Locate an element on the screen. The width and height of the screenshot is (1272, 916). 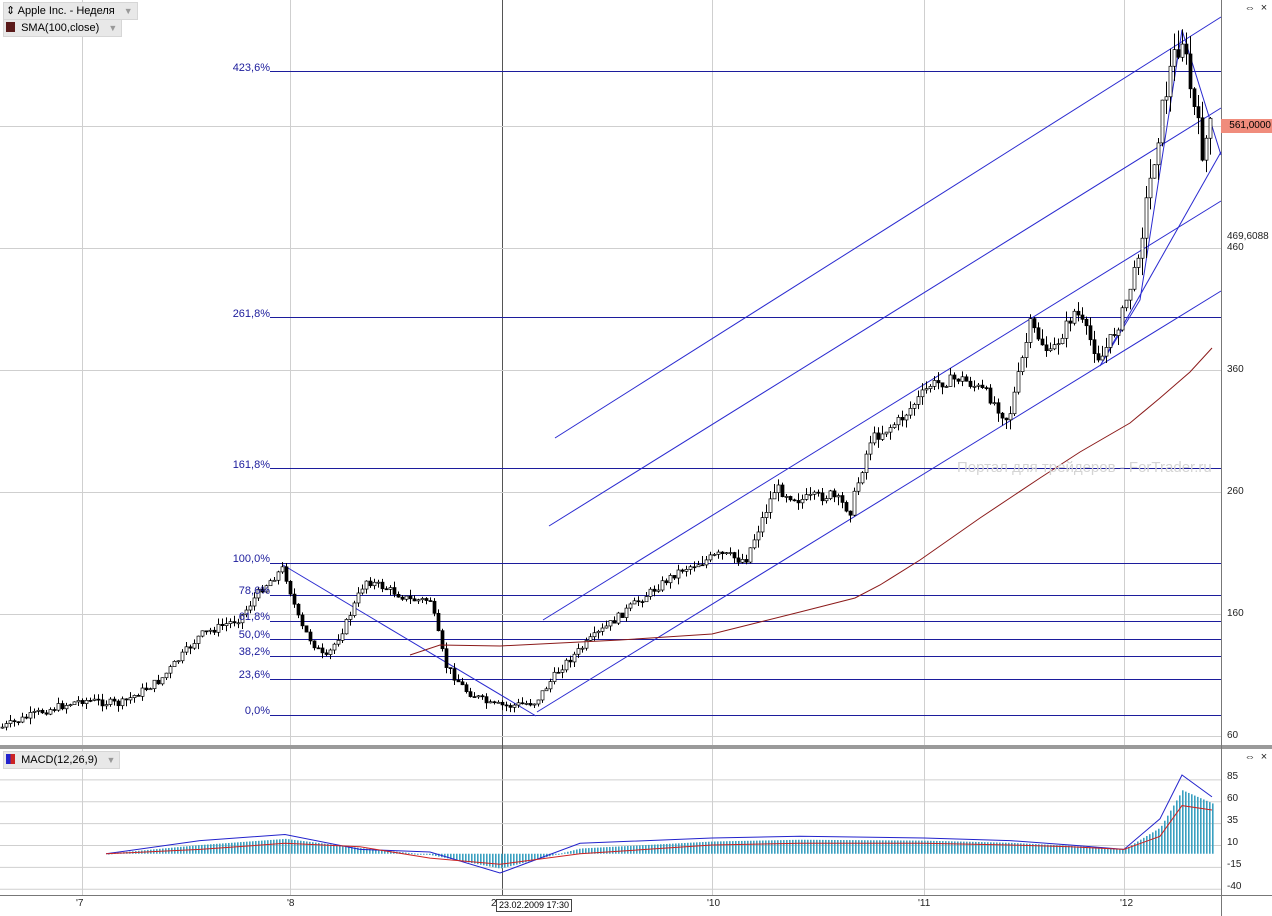
macd-color-swatch is located at coordinates (10, 759).